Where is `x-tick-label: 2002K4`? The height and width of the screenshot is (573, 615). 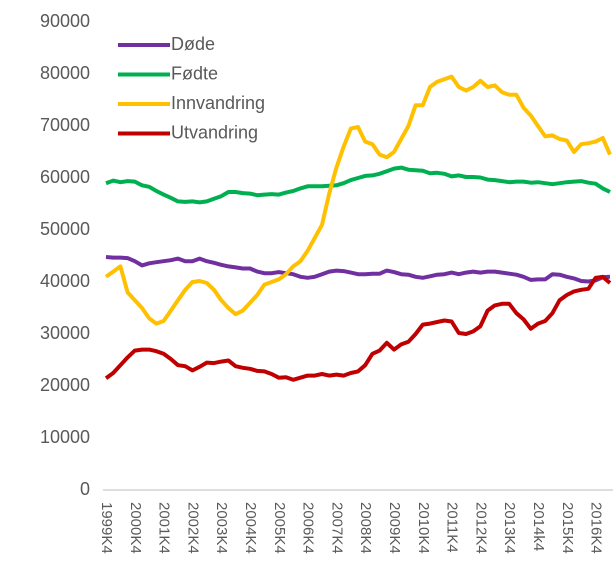 x-tick-label: 2002K4 is located at coordinates (192, 528).